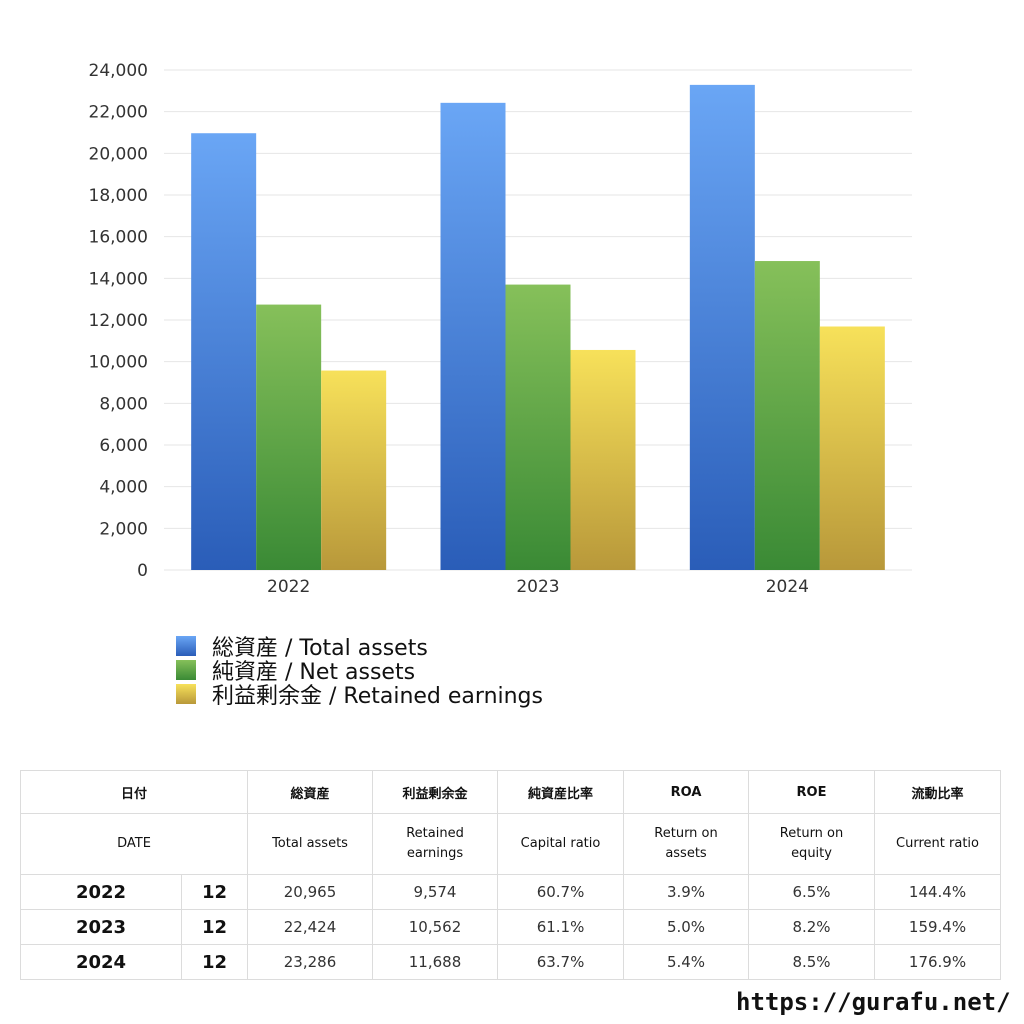  What do you see at coordinates (435, 962) in the screenshot?
I see `row-retained: 11,688` at bounding box center [435, 962].